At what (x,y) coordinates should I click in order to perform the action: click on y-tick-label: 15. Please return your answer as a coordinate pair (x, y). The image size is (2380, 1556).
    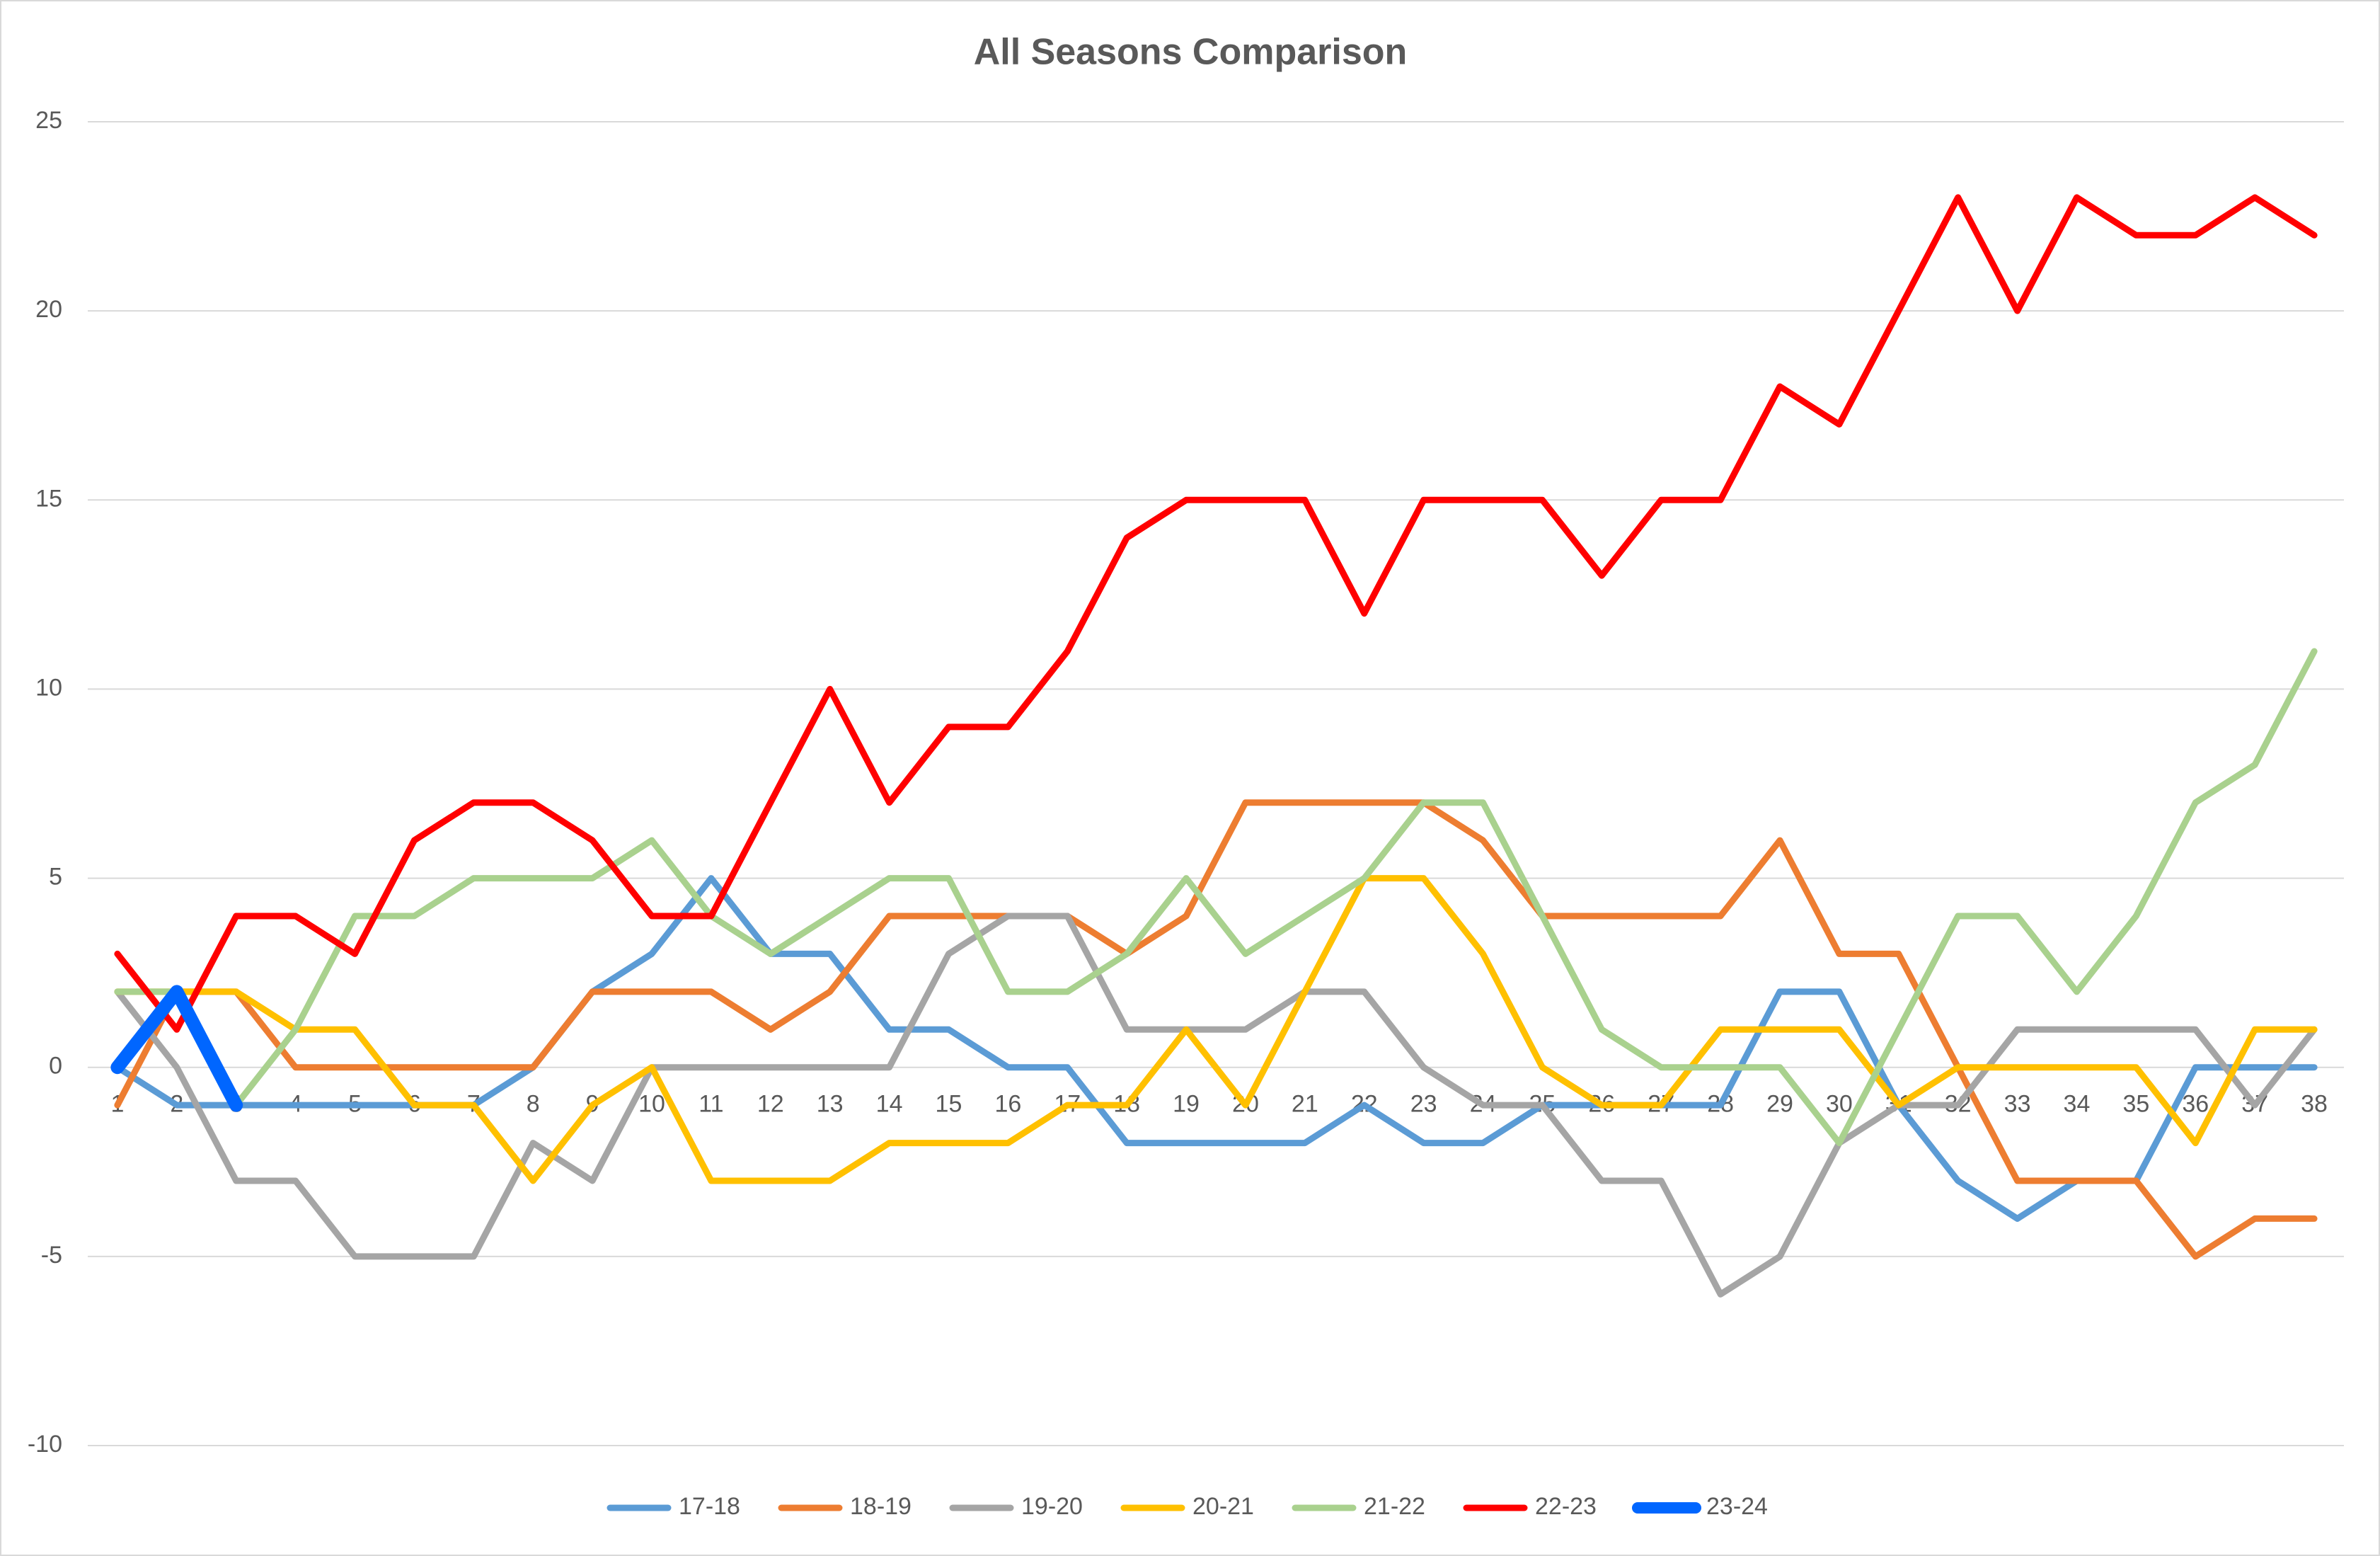
    Looking at the image, I should click on (48, 498).